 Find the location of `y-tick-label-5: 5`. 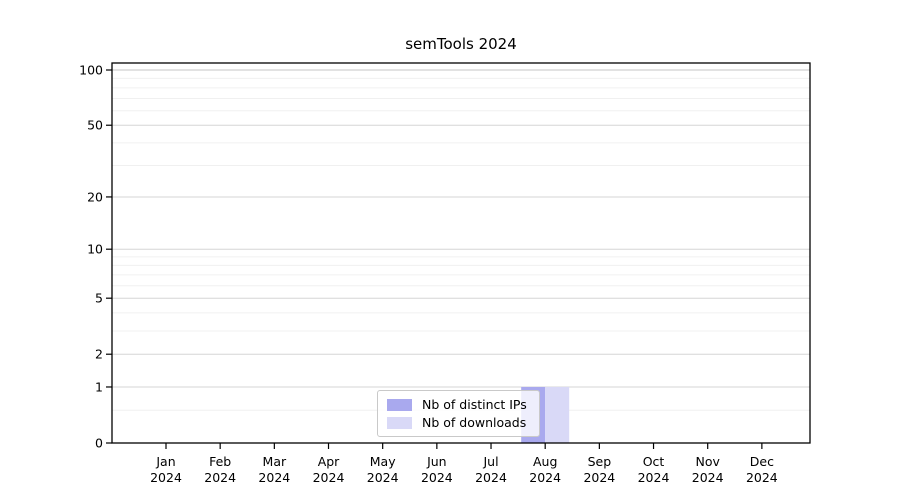

y-tick-label-5: 5 is located at coordinates (99, 298).